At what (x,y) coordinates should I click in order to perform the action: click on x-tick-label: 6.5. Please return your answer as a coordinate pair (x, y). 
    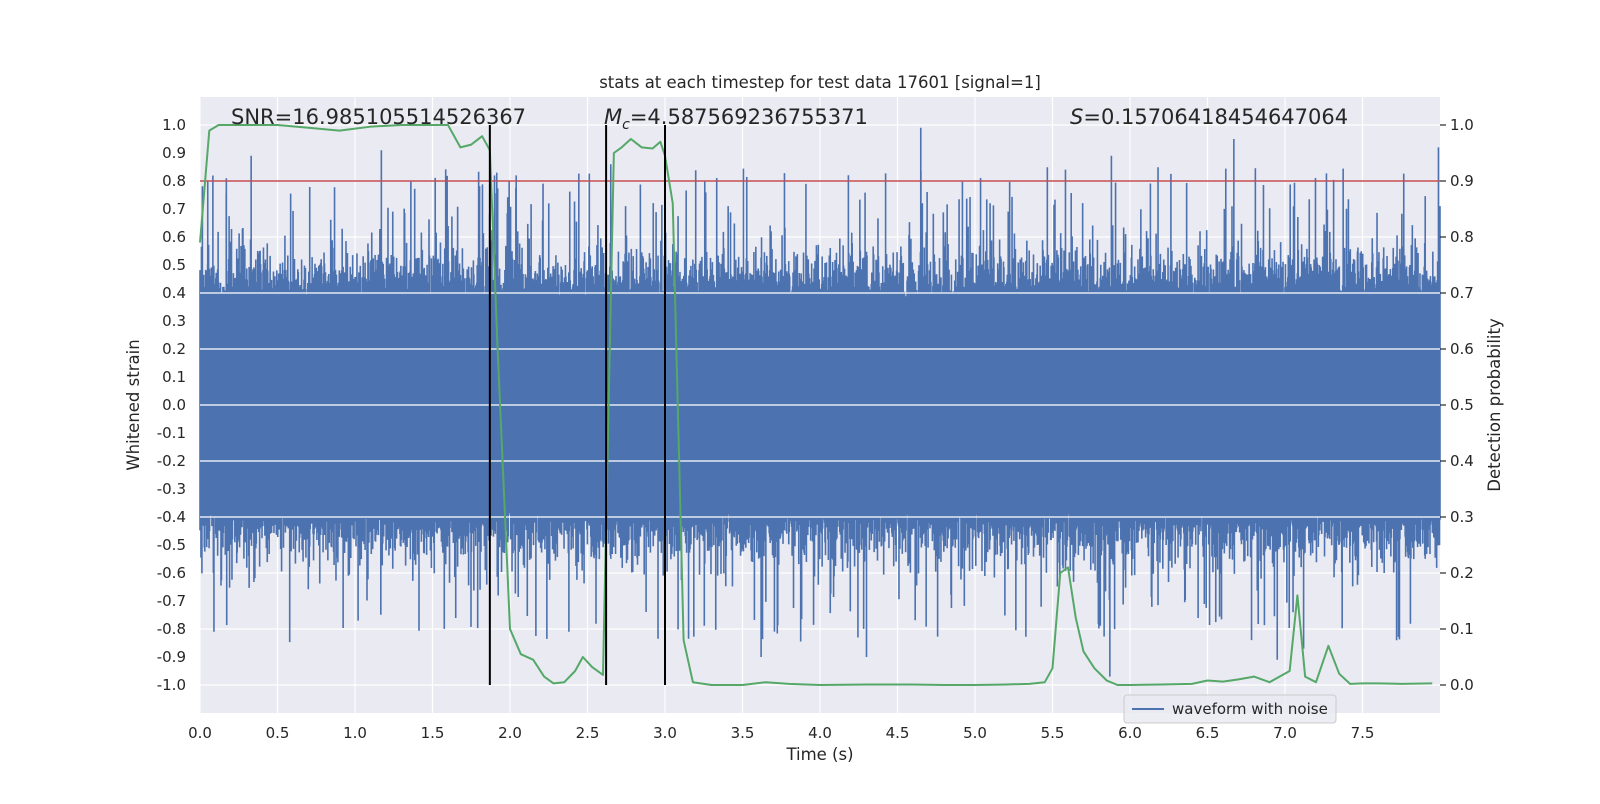
    Looking at the image, I should click on (1208, 733).